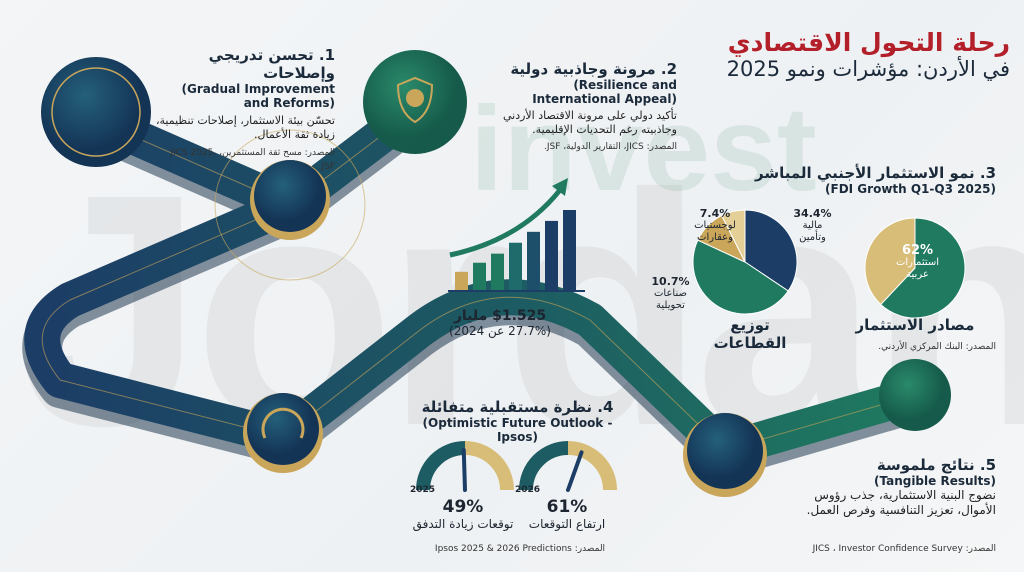 The image size is (1024, 572). What do you see at coordinates (505, 223) in the screenshot?
I see `growth-arrow-icon` at bounding box center [505, 223].